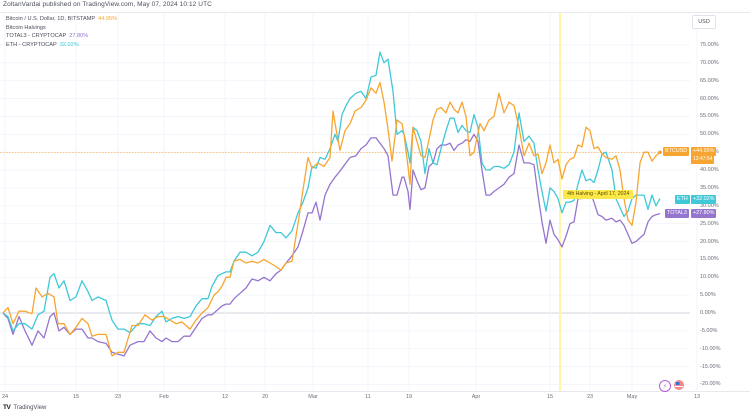  Describe the element at coordinates (709, 187) in the screenshot. I see `y-tick-label: 35.00%` at that location.